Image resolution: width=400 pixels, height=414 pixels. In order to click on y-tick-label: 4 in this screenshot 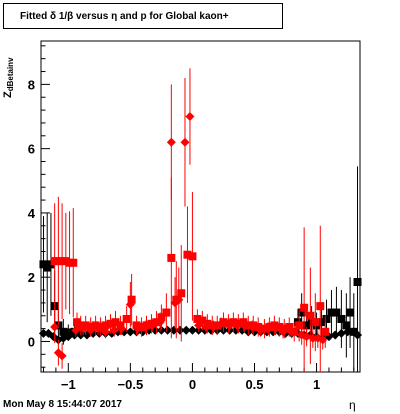, I will do `click(32, 213)`.